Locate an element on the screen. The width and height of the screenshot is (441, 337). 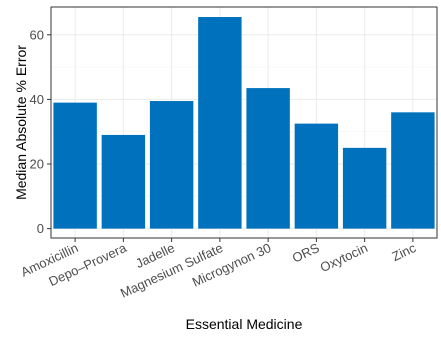
bar-jadelle is located at coordinates (171, 165).